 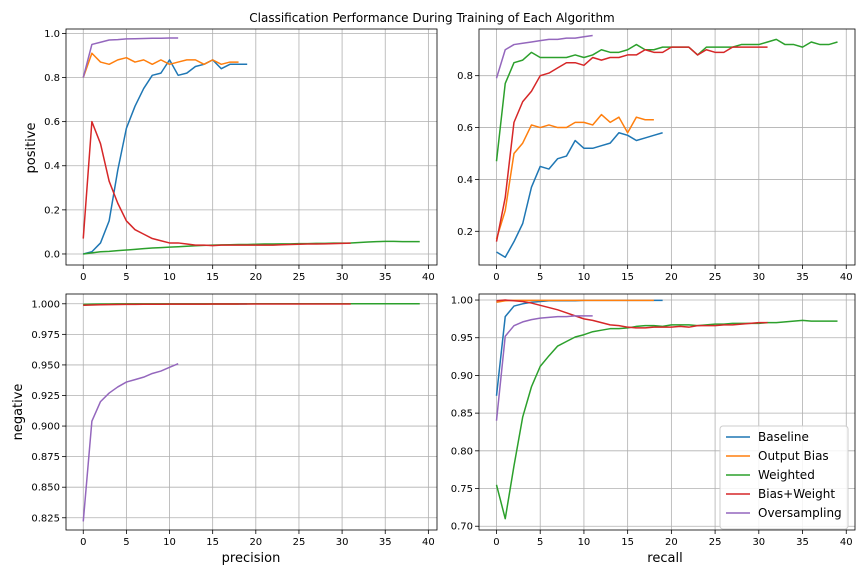 I want to click on y-tick-label: 0.950, so click(x=45, y=365).